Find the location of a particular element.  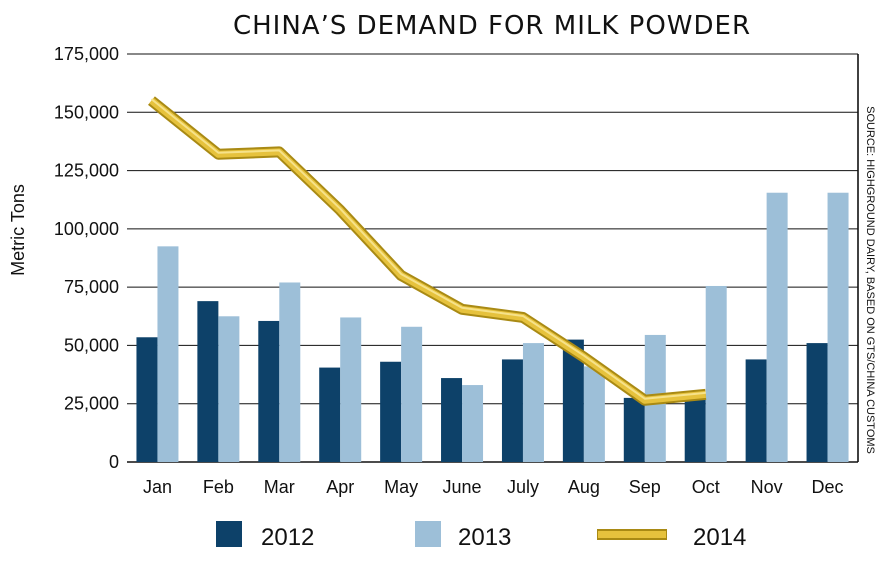

x-tick-label: Aug is located at coordinates (584, 487).